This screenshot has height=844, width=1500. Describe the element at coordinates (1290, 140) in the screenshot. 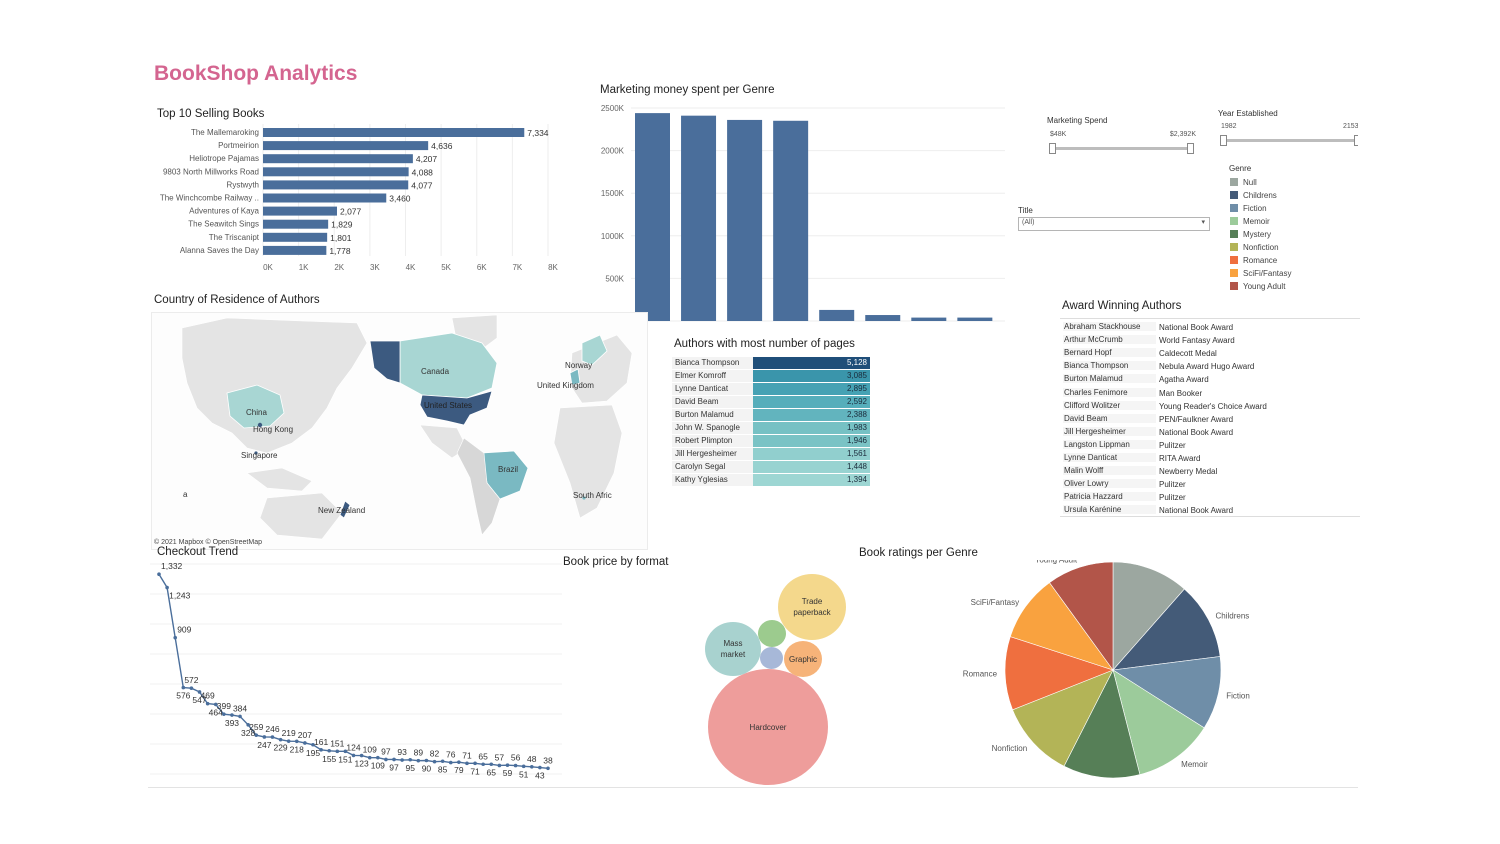

I see `year-established-track` at that location.